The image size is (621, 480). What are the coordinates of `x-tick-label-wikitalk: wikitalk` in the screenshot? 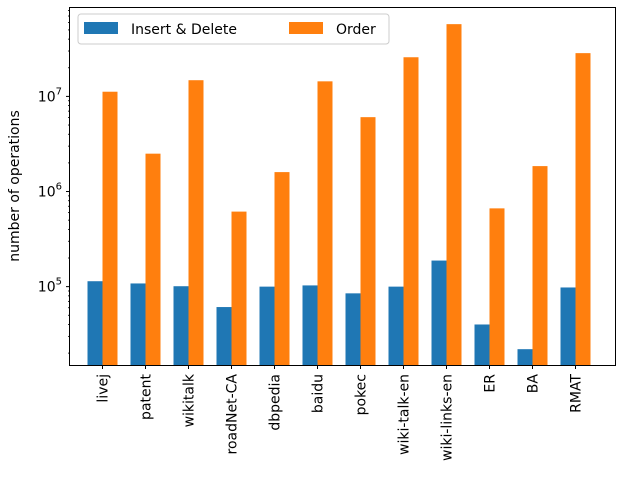 It's located at (190, 400).